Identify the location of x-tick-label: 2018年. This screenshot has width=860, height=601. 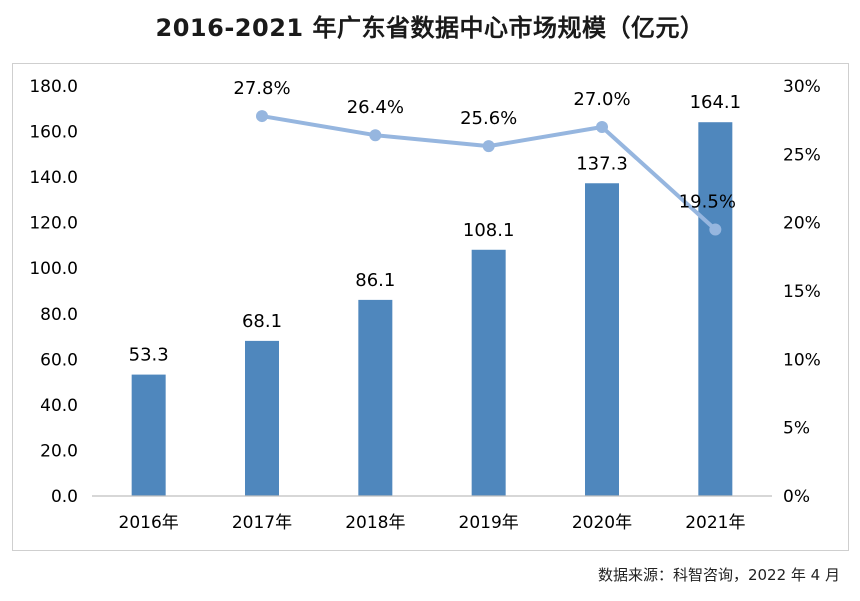
(375, 523).